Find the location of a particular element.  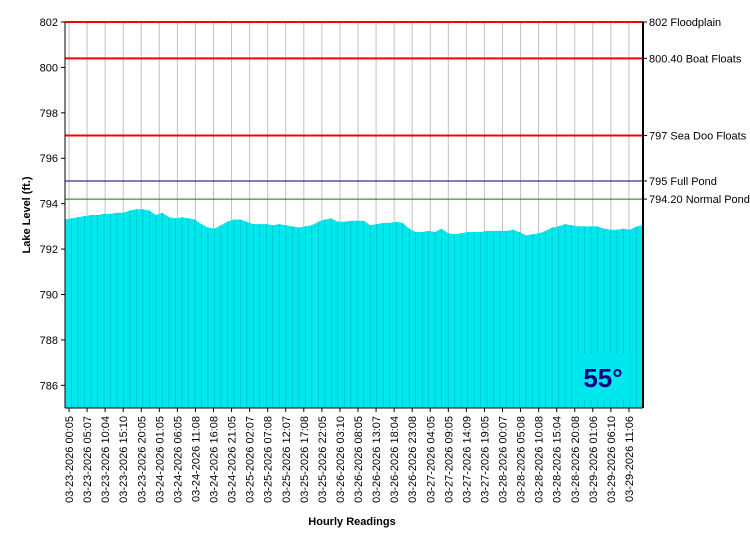

reference-label: 794.20 Normal Pond is located at coordinates (699, 200).